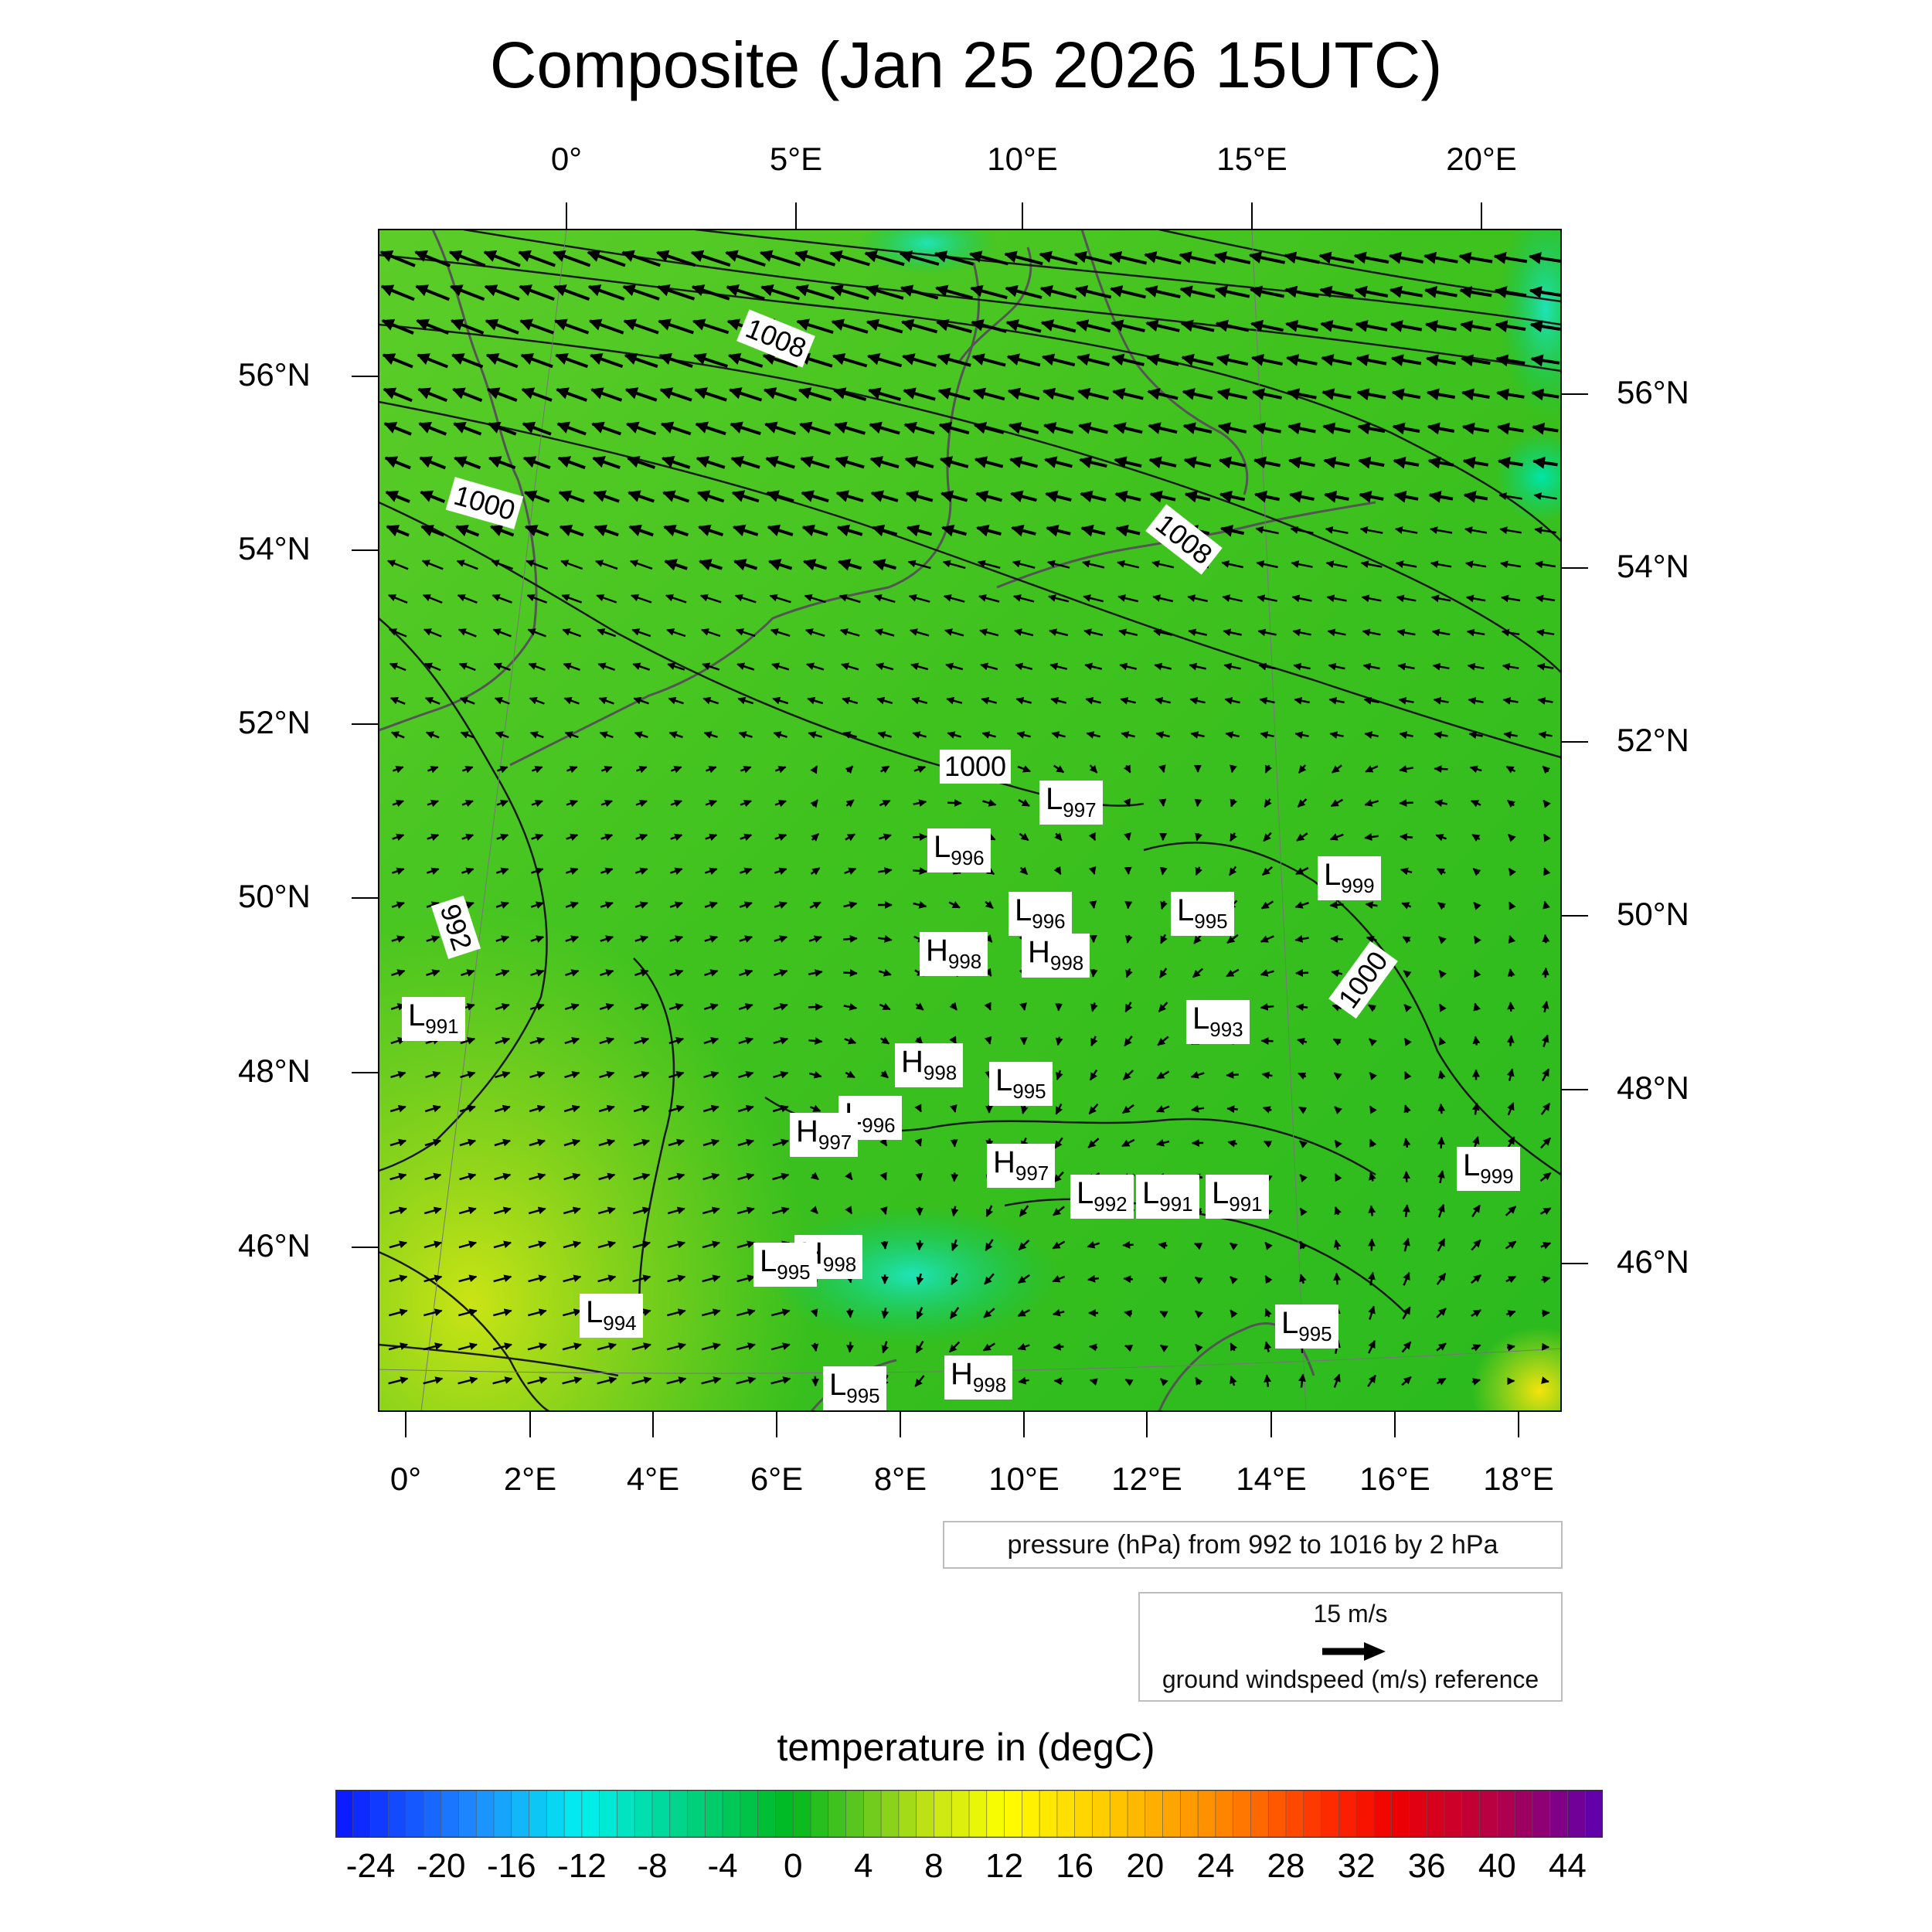  I want to click on low-pressure-center: L991, so click(1237, 1197).